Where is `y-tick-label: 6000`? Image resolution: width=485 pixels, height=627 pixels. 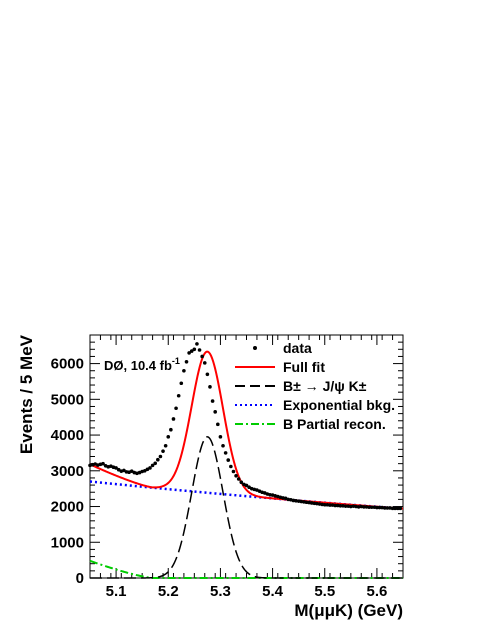 y-tick-label: 6000 is located at coordinates (67, 364).